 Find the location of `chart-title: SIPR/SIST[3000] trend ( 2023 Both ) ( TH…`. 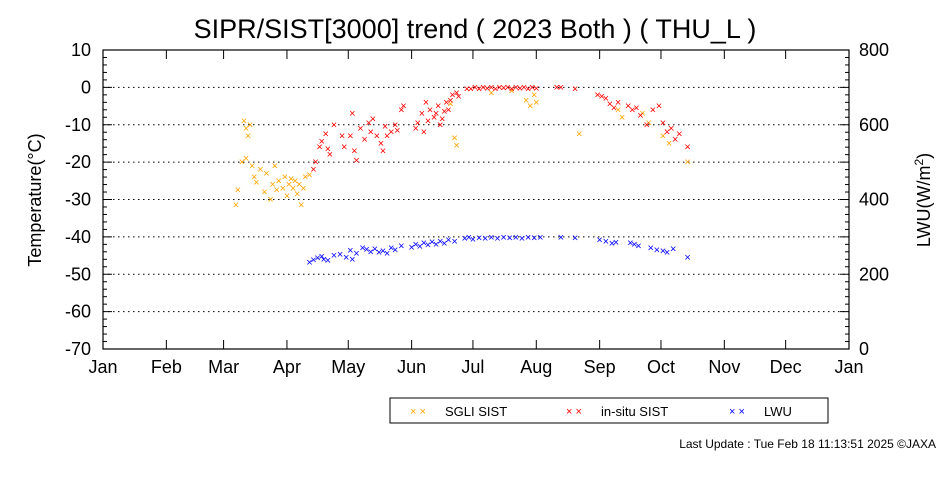

chart-title: SIPR/SIST[3000] trend ( 2023 Both ) ( TH… is located at coordinates (475, 29).